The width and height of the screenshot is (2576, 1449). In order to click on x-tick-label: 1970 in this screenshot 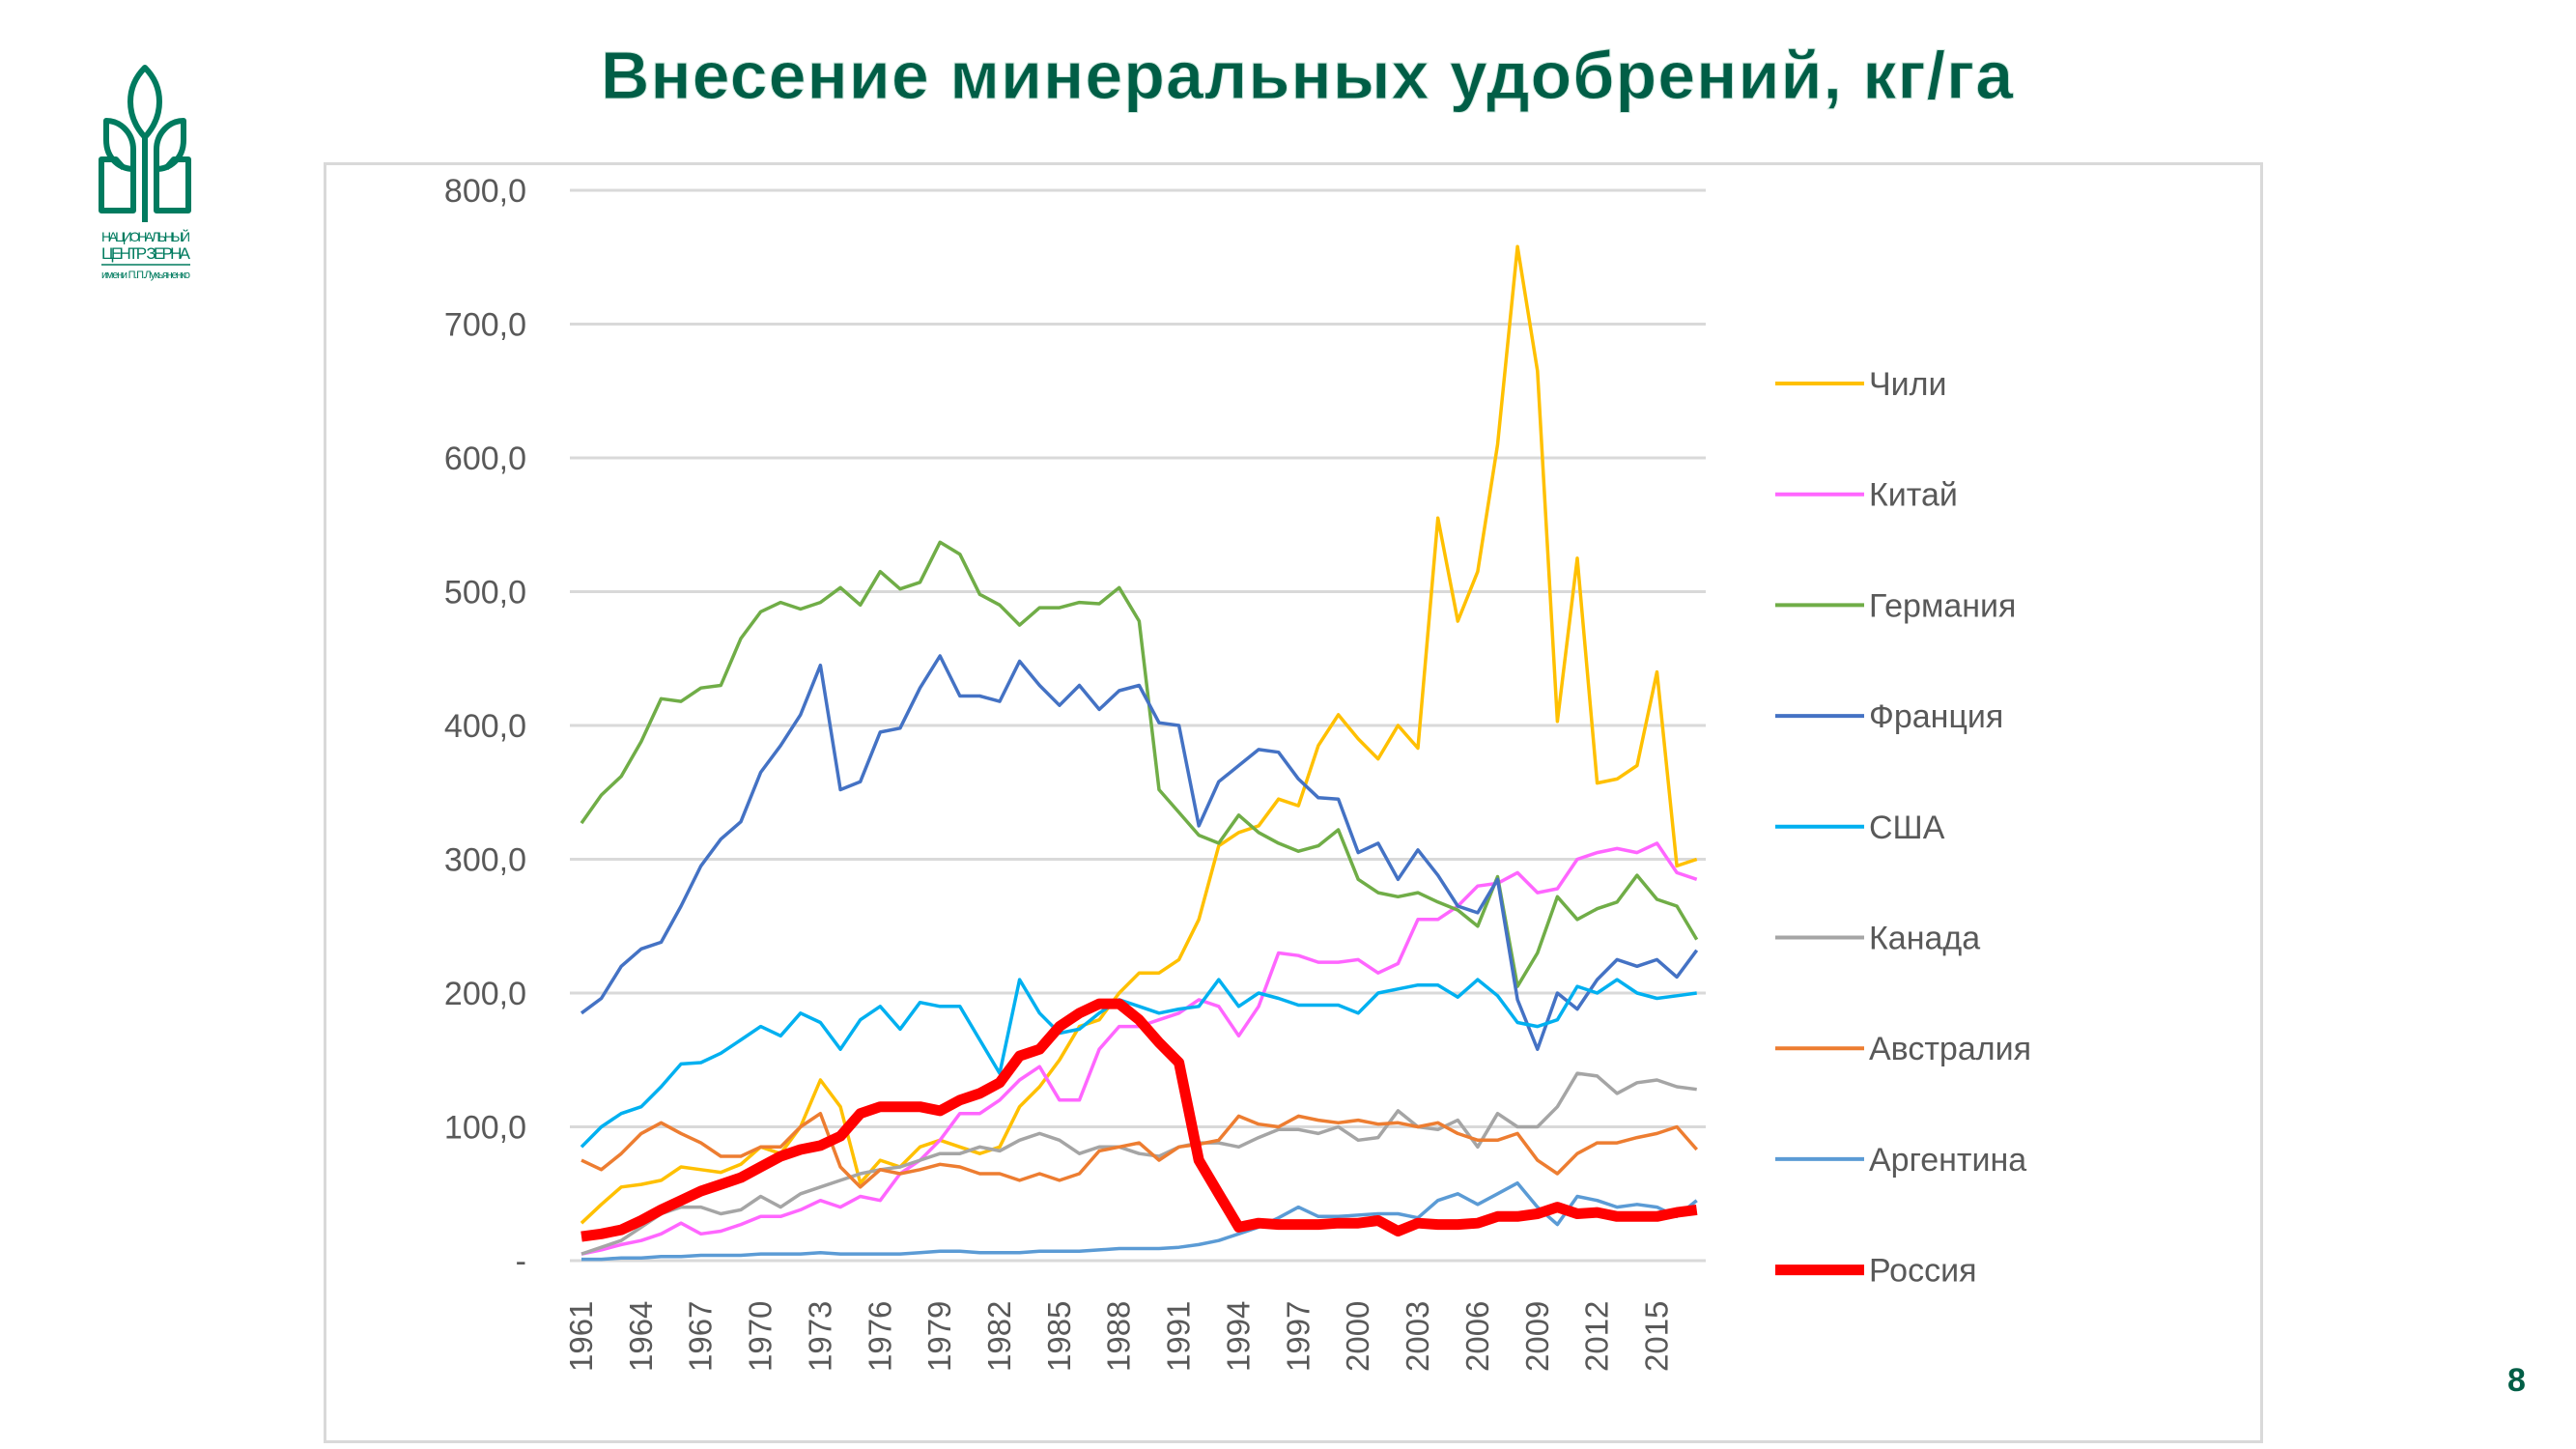, I will do `click(760, 1336)`.